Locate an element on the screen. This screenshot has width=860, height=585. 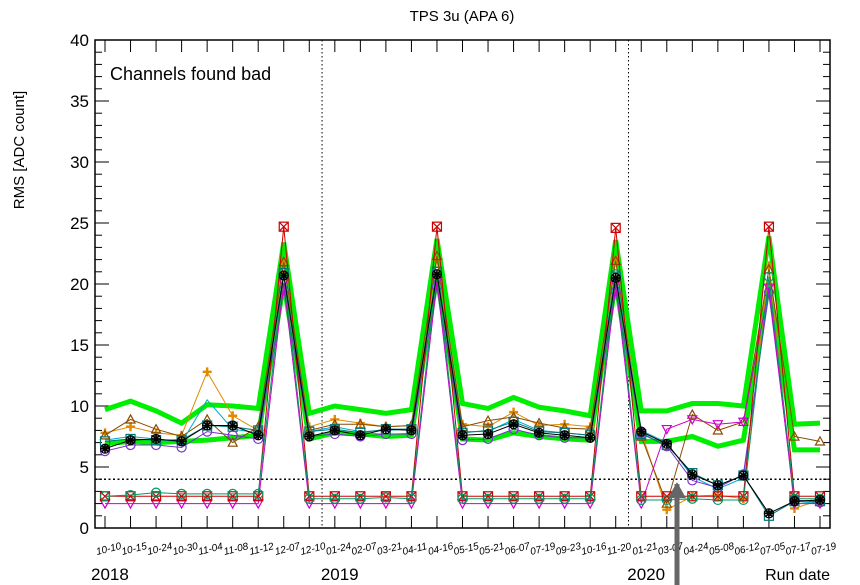
y-axis-label: RMS [ADC count] is located at coordinates (19, 150).